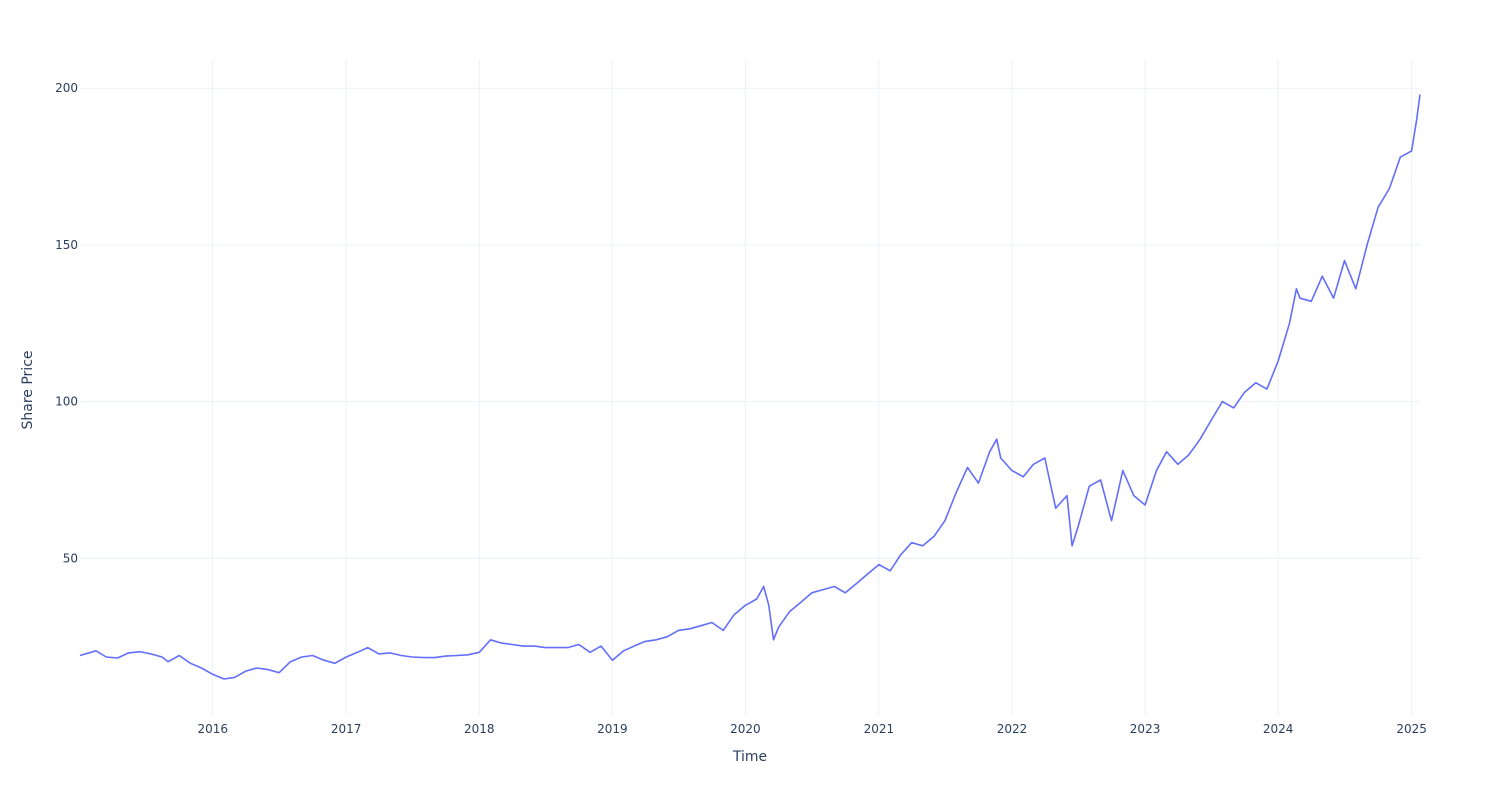  I want to click on x-tick-label: 2021, so click(879, 729).